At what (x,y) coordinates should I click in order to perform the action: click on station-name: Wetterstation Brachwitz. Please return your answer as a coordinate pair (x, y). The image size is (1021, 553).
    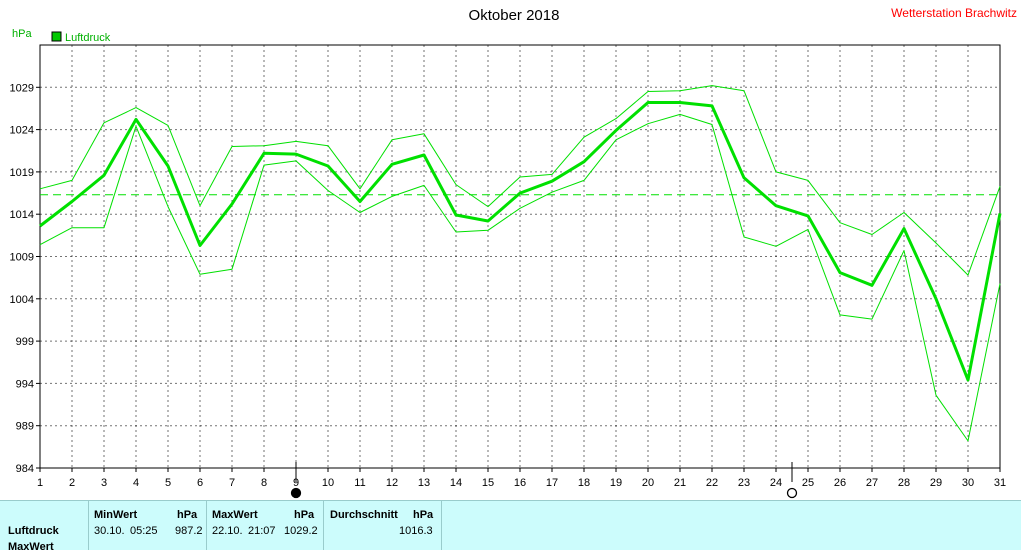
    Looking at the image, I should click on (954, 13).